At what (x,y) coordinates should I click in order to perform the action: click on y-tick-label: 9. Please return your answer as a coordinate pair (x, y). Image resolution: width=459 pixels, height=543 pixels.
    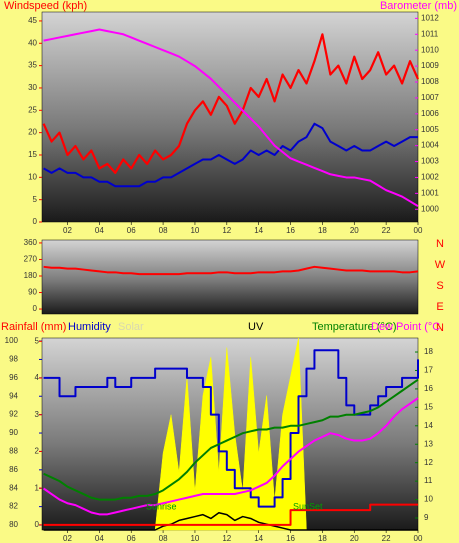
    Looking at the image, I should click on (426, 517).